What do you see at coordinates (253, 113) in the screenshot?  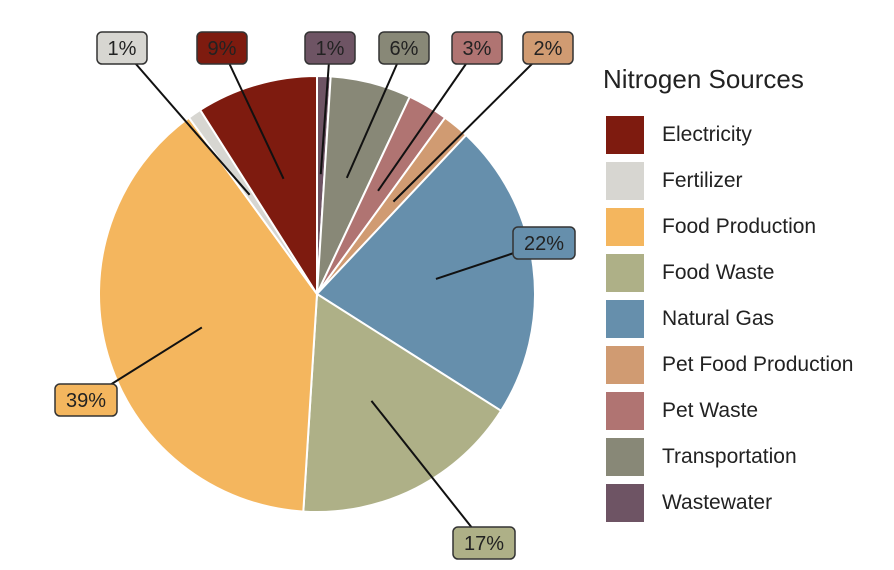 I see `leader-line-electricity` at bounding box center [253, 113].